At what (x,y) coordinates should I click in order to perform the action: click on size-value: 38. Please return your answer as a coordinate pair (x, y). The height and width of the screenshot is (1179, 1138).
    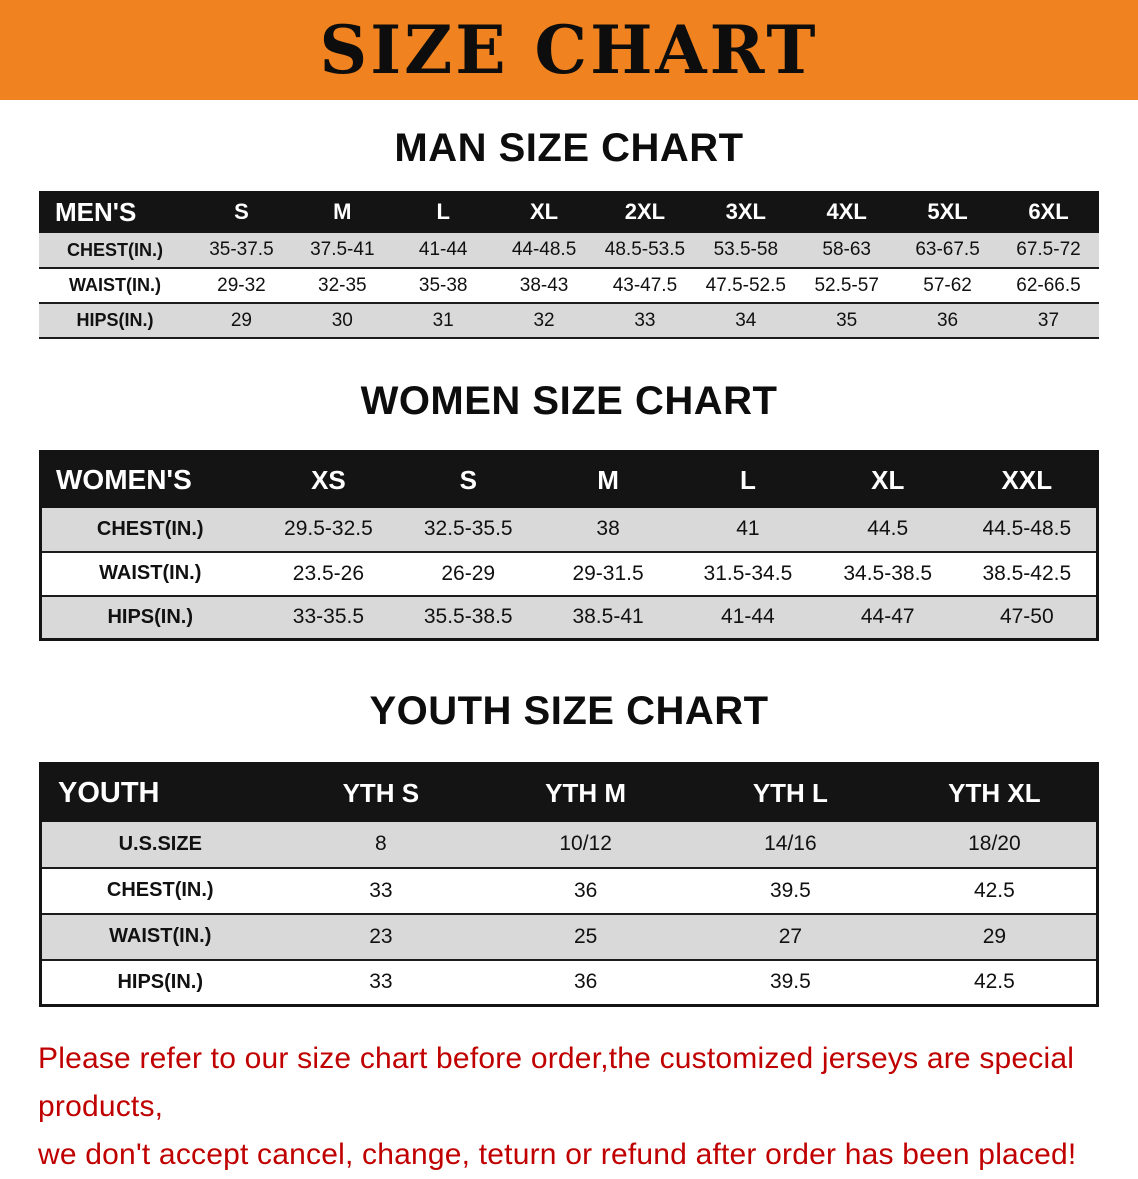
    Looking at the image, I should click on (608, 528).